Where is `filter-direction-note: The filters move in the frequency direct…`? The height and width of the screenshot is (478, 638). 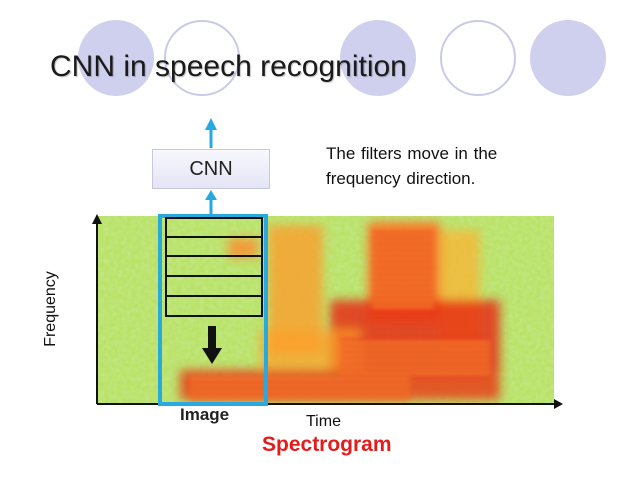 filter-direction-note: The filters move in the frequency direct… is located at coordinates (412, 166).